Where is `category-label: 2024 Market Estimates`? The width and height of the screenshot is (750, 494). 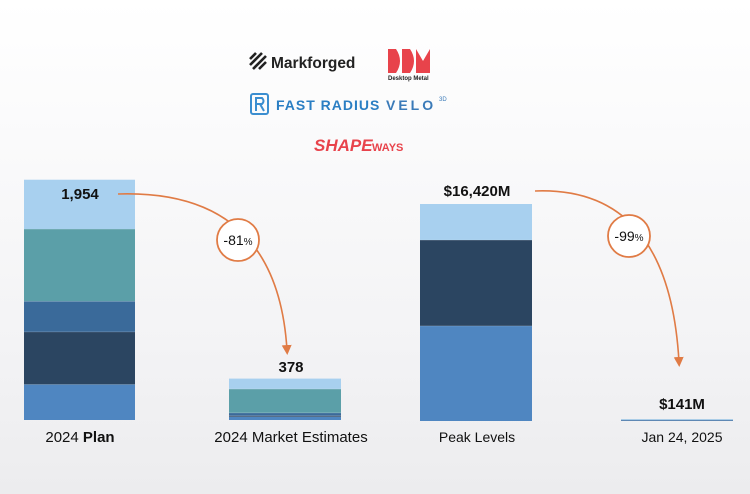 category-label: 2024 Market Estimates is located at coordinates (290, 437).